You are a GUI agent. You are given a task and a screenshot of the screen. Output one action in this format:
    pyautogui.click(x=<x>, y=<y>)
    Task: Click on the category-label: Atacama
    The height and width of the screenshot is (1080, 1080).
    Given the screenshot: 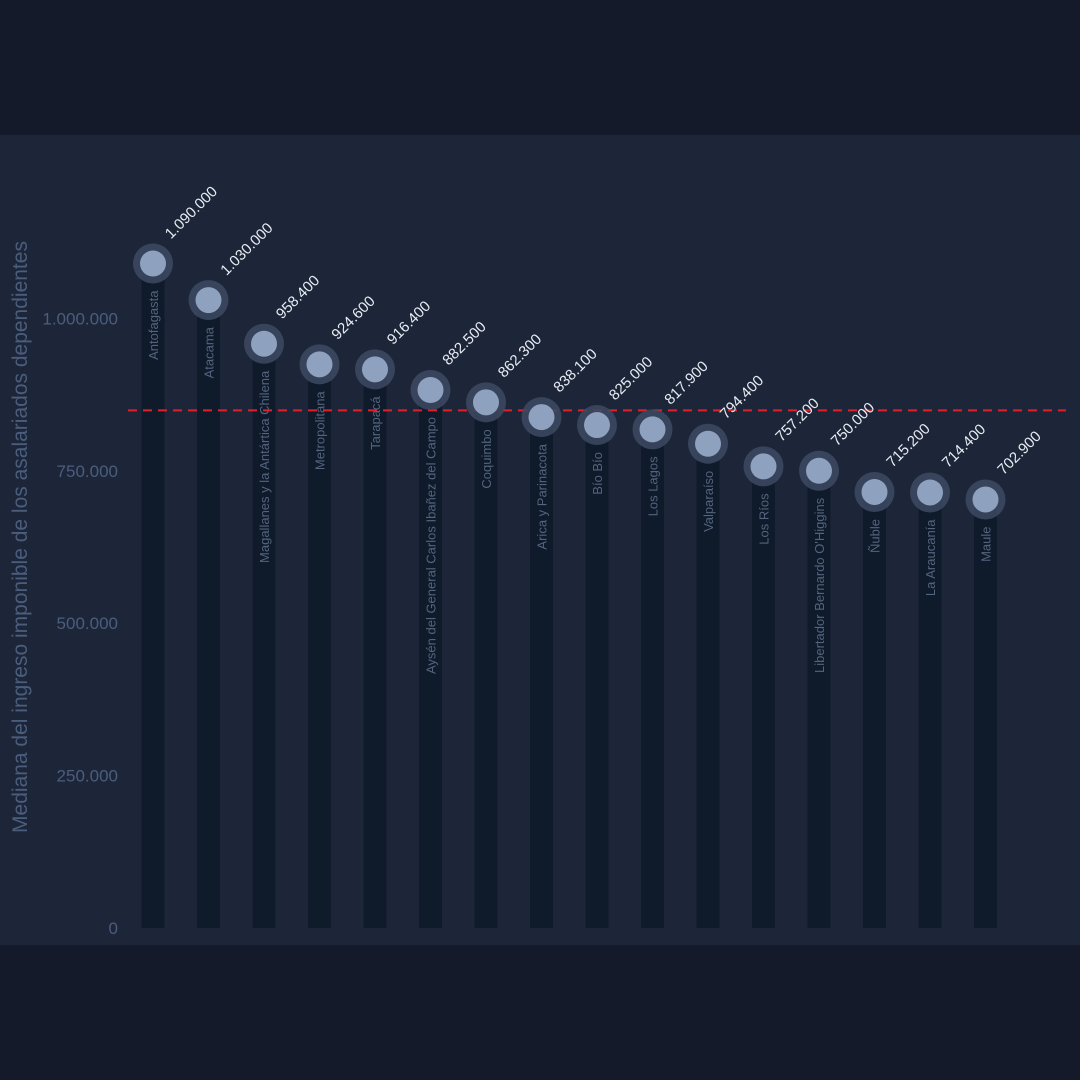 What is the action you would take?
    pyautogui.click(x=209, y=352)
    